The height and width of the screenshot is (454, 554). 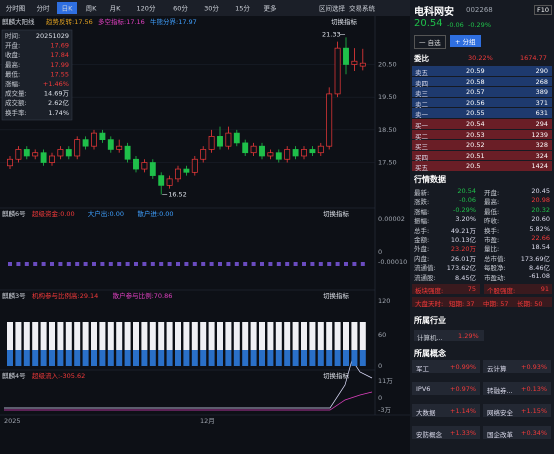 I want to click on tool-button: 区间选择, so click(x=332, y=8).